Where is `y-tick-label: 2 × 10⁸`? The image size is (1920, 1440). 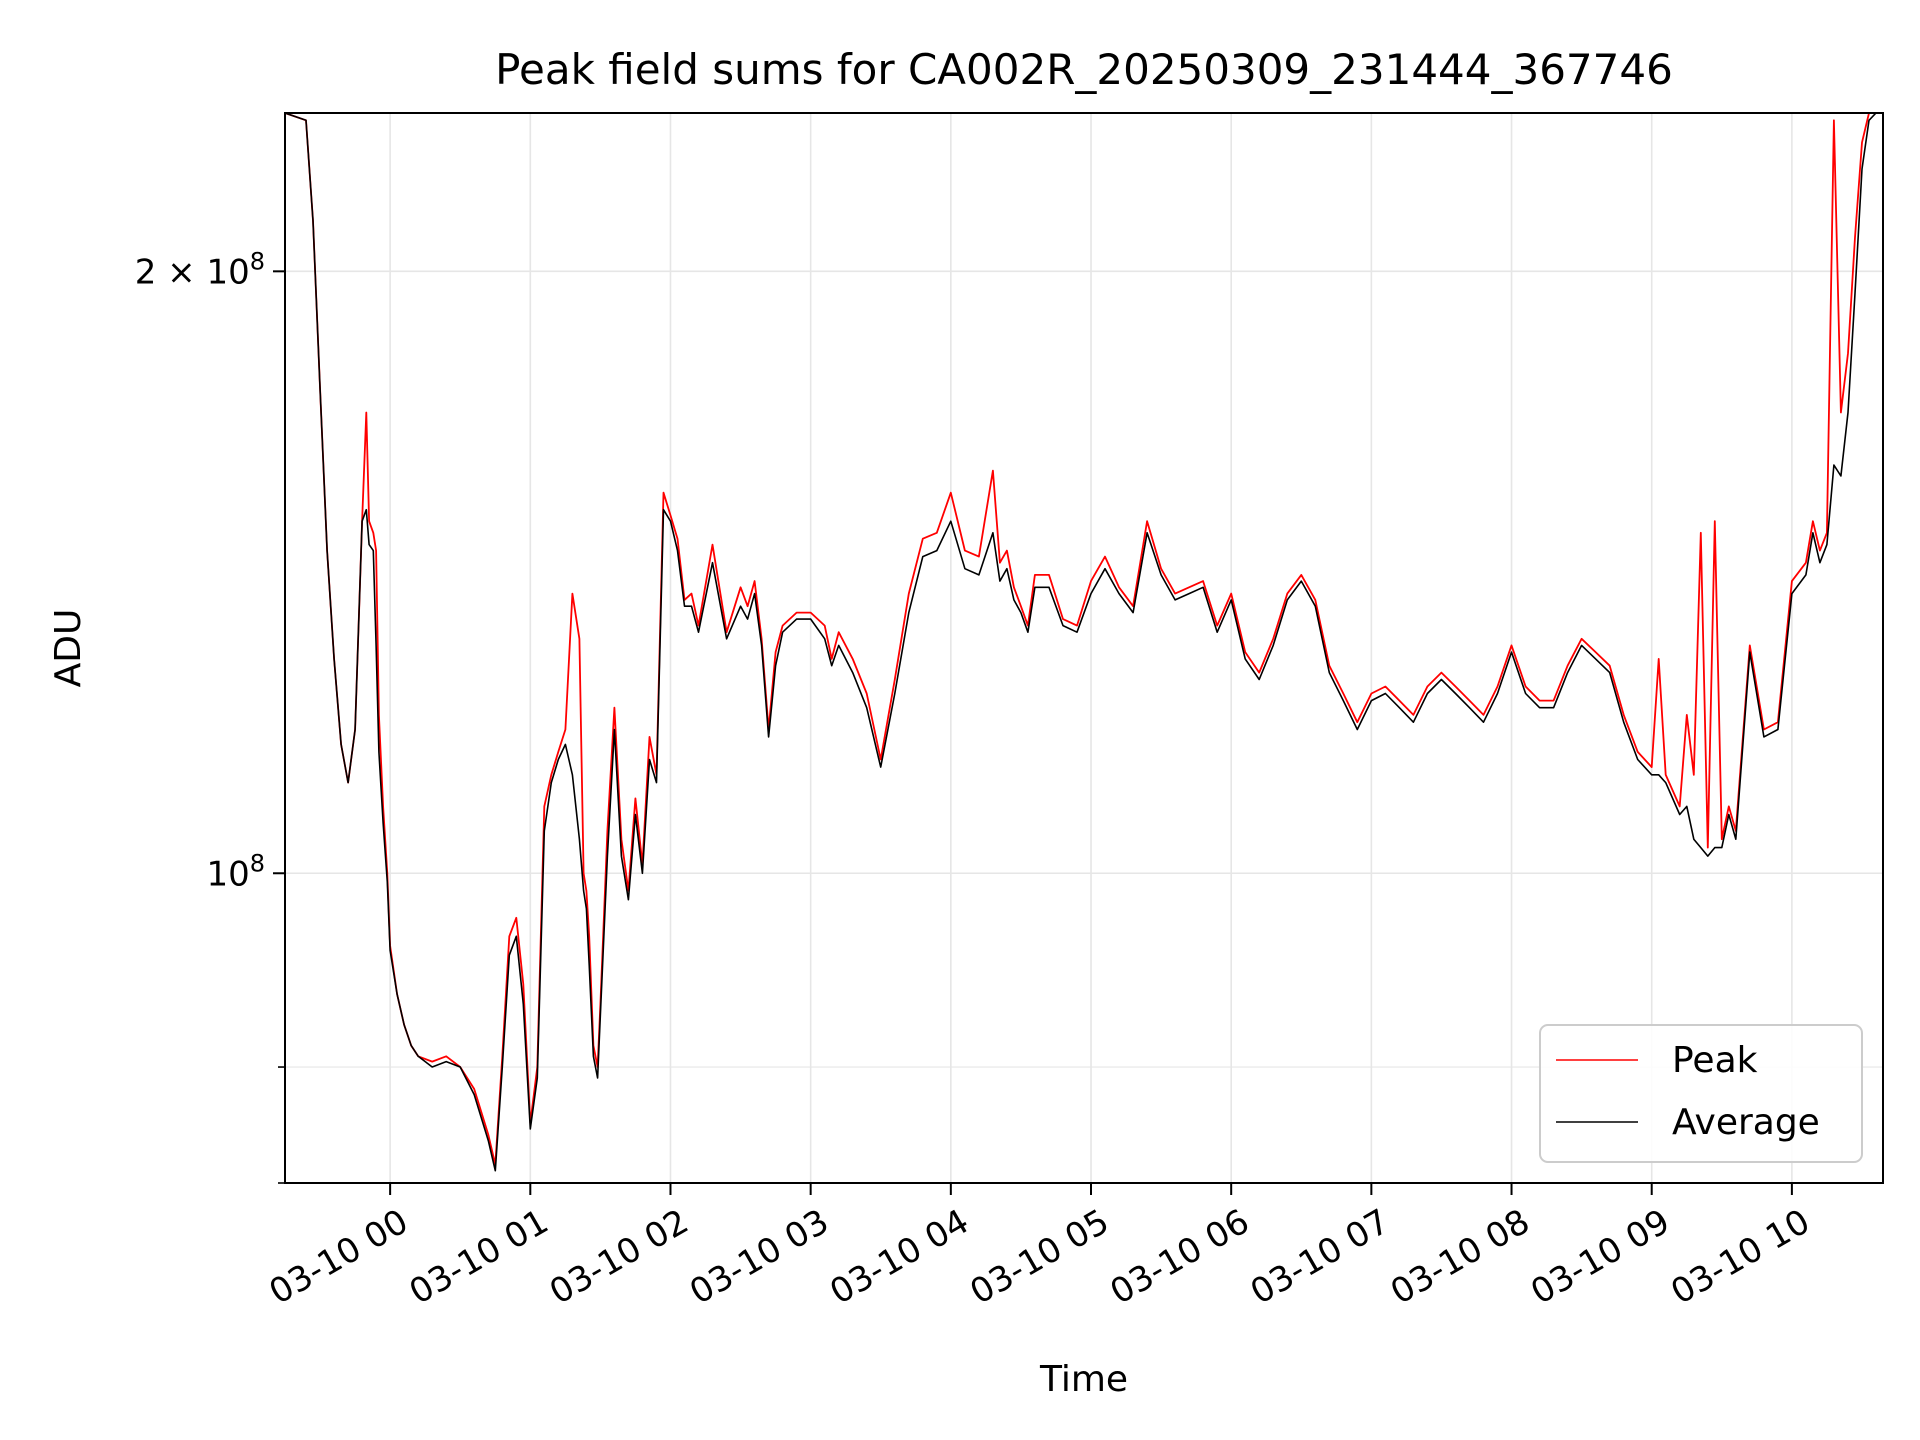
y-tick-label: 2 × 10⁸ is located at coordinates (200, 269).